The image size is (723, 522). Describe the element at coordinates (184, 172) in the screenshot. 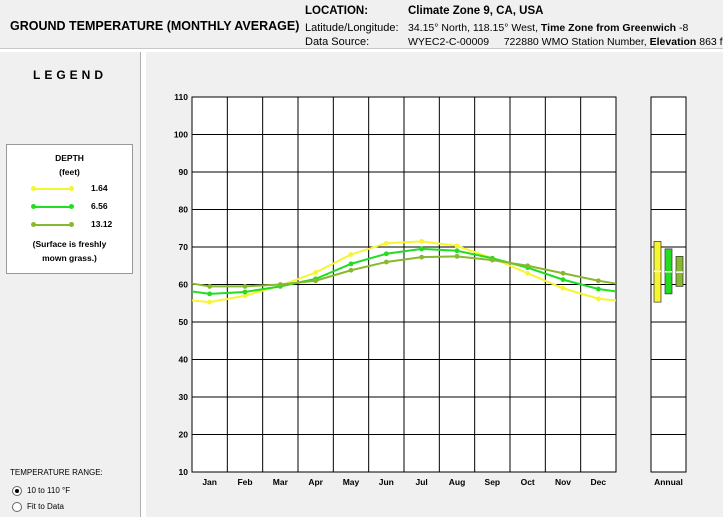

I see `y-tick-label: 90` at that location.